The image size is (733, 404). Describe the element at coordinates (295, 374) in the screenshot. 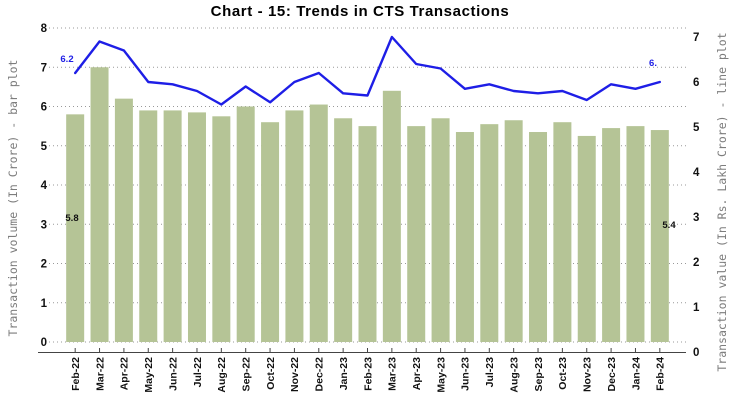

I see `month-label-nov-22: Nov-22` at that location.